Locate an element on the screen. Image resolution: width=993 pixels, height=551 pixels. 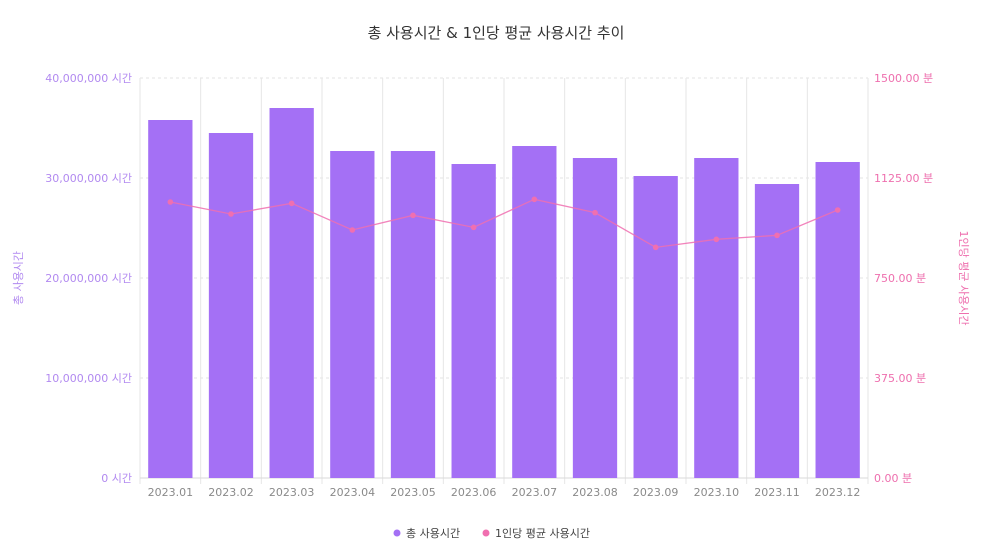
y-left-tick-label: 10,000,000 시간 is located at coordinates (88, 378).